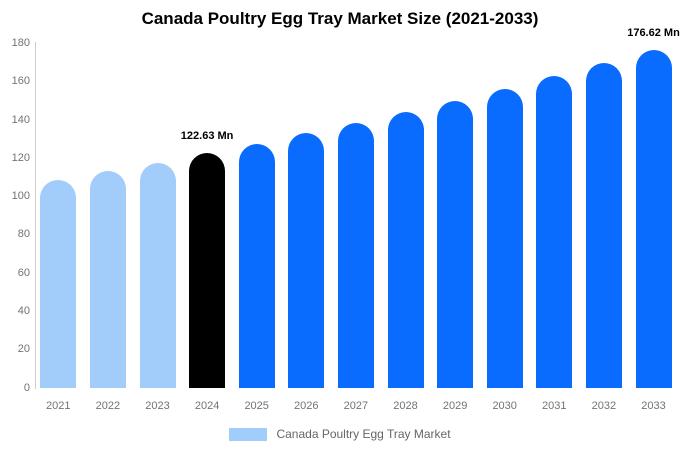  What do you see at coordinates (306, 260) in the screenshot?
I see `bar-2026` at bounding box center [306, 260].